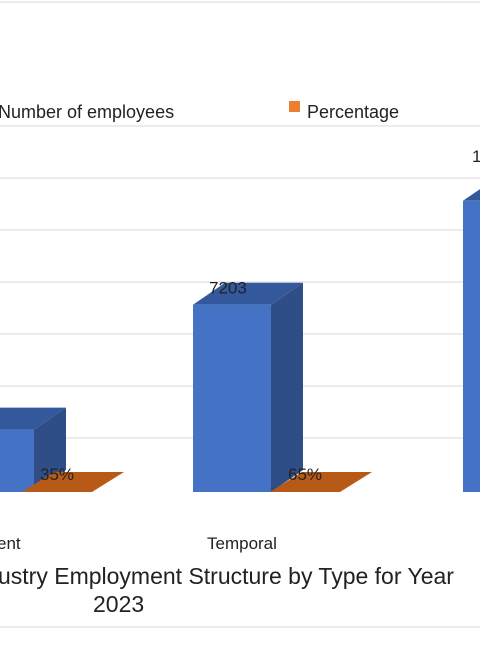 The width and height of the screenshot is (480, 645). Describe the element at coordinates (228, 288) in the screenshot. I see `data-label-employees: 7203` at that location.